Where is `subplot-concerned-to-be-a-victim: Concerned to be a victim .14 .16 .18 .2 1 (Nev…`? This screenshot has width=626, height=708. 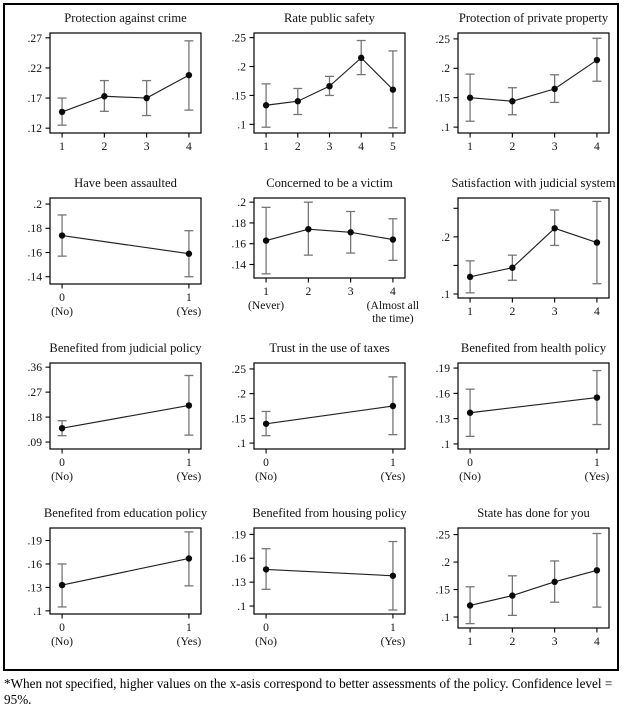 subplot-concerned-to-be-a-victim: Concerned to be a victim .14 .16 .18 .2 1 (Nev… is located at coordinates (315, 254).